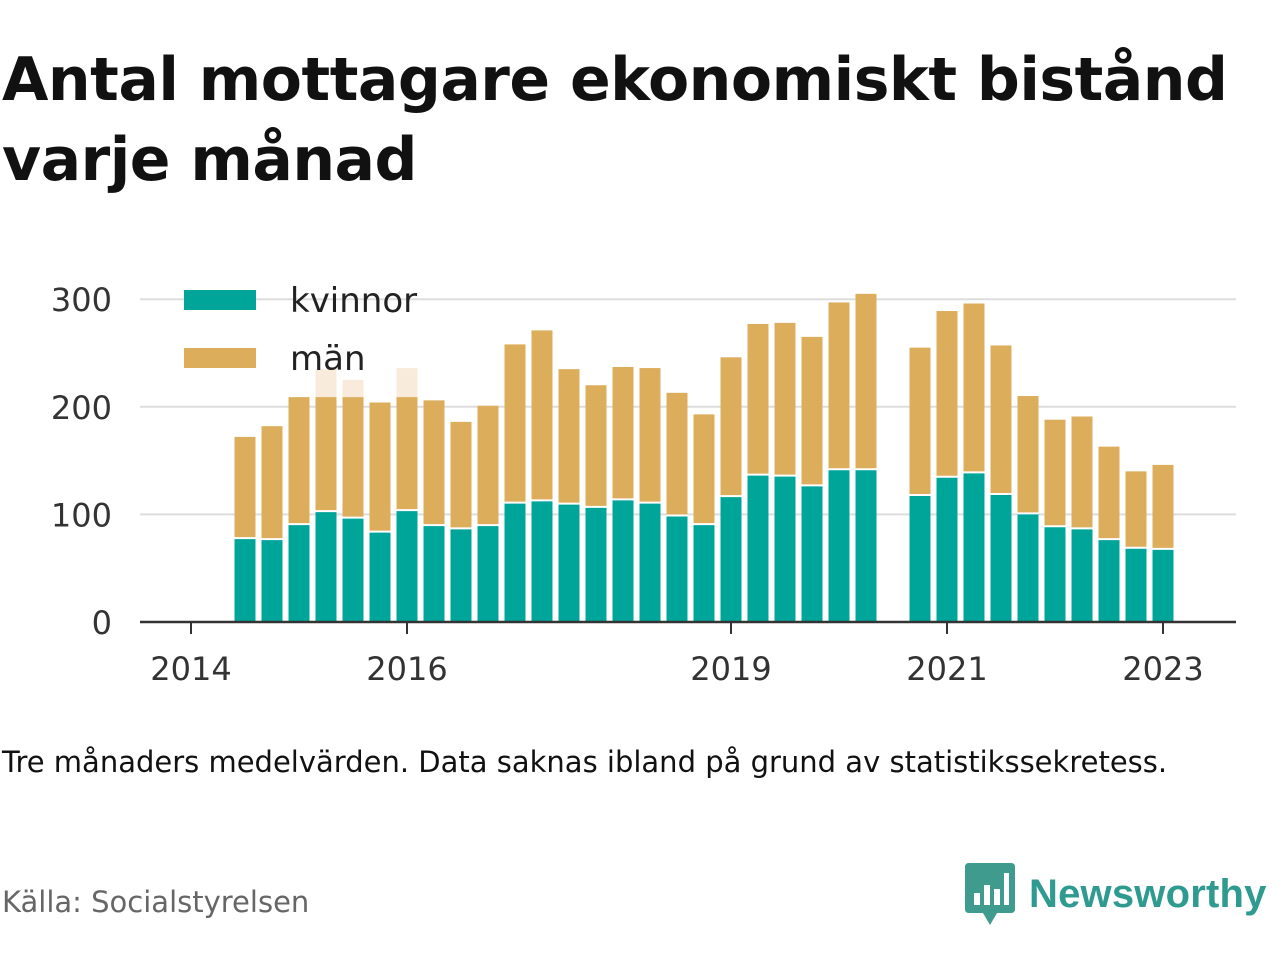 The height and width of the screenshot is (960, 1280). Describe the element at coordinates (81, 515) in the screenshot. I see `y-tick-label: 100` at that location.